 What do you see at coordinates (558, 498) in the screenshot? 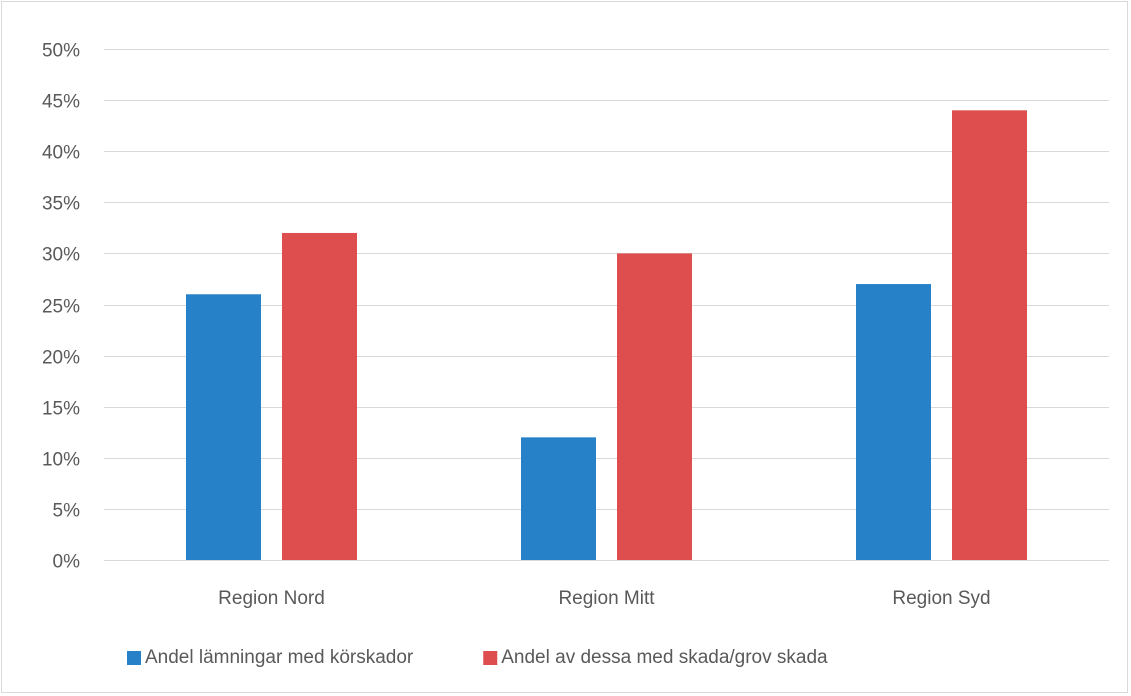
I see `bar-series-0-region-mitt` at bounding box center [558, 498].